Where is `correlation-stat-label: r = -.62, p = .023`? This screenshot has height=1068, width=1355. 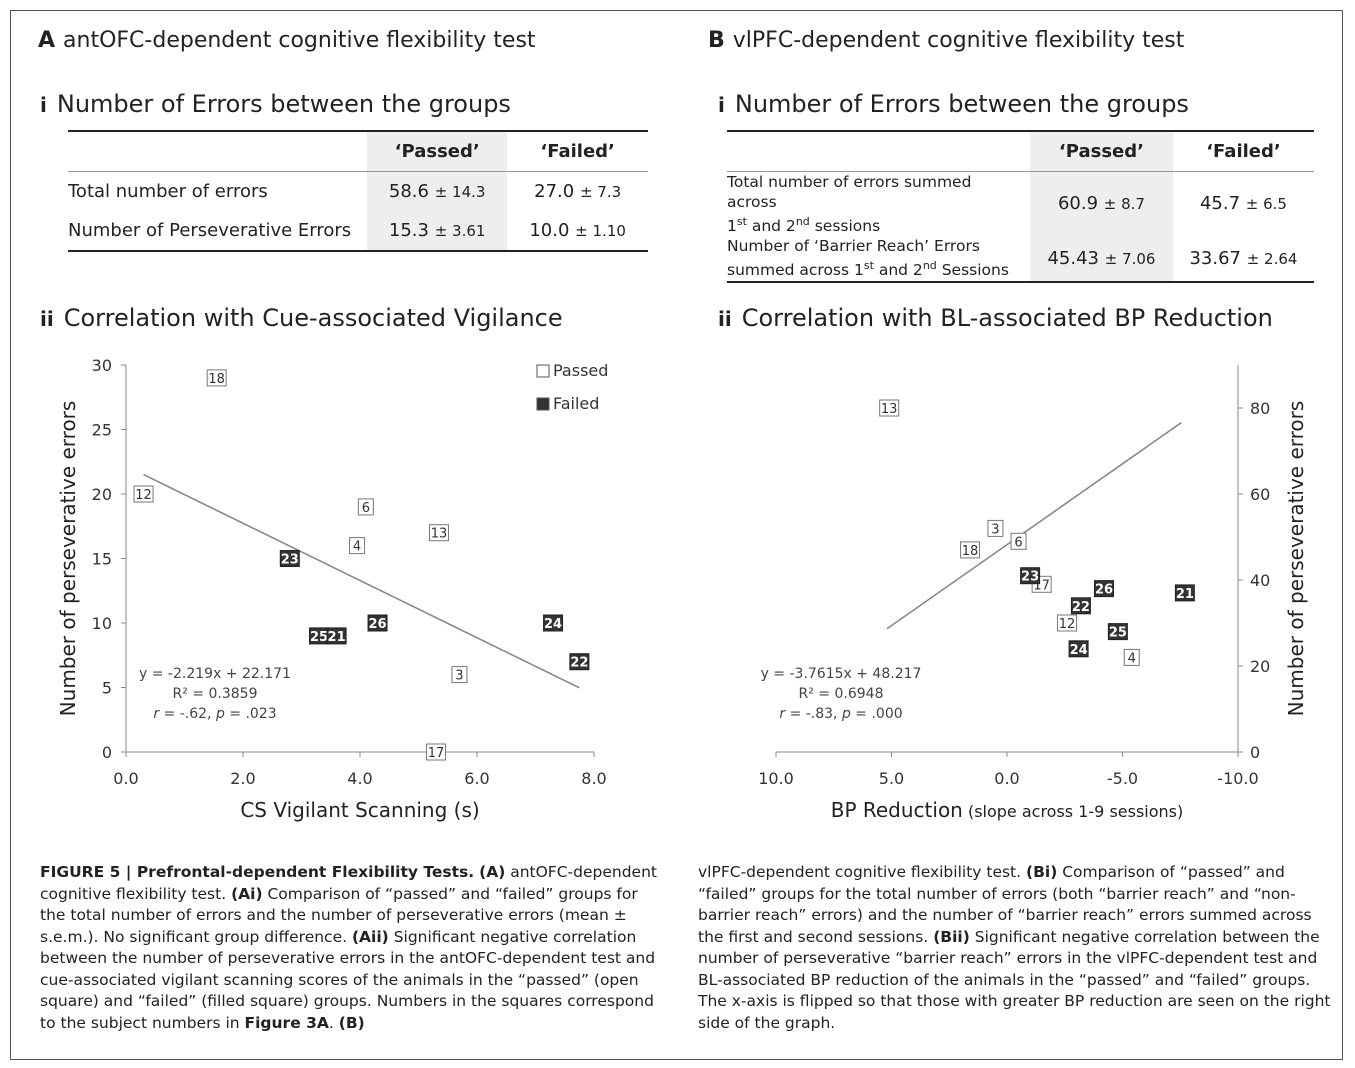 correlation-stat-label: r = -.62, p = .023 is located at coordinates (214, 714).